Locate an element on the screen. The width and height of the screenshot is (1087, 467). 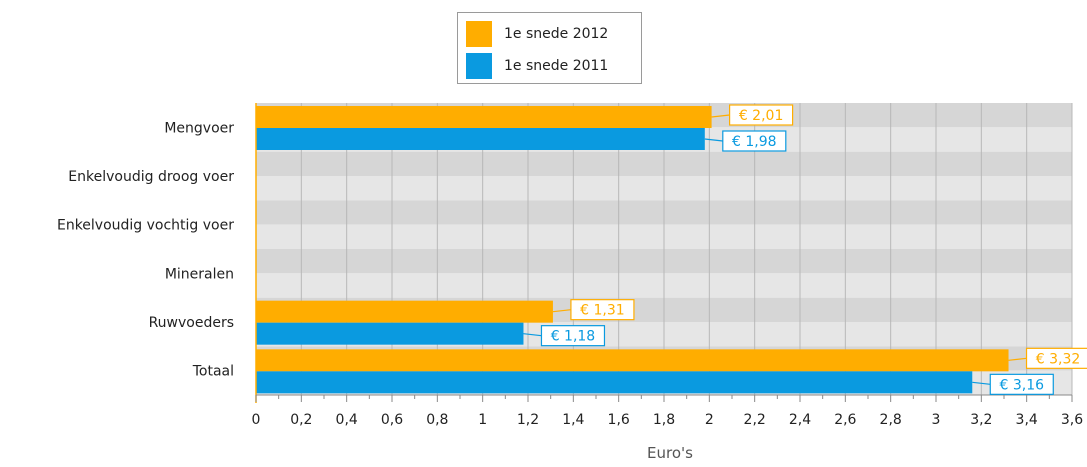
data-label: € 2,01 is located at coordinates (761, 116).